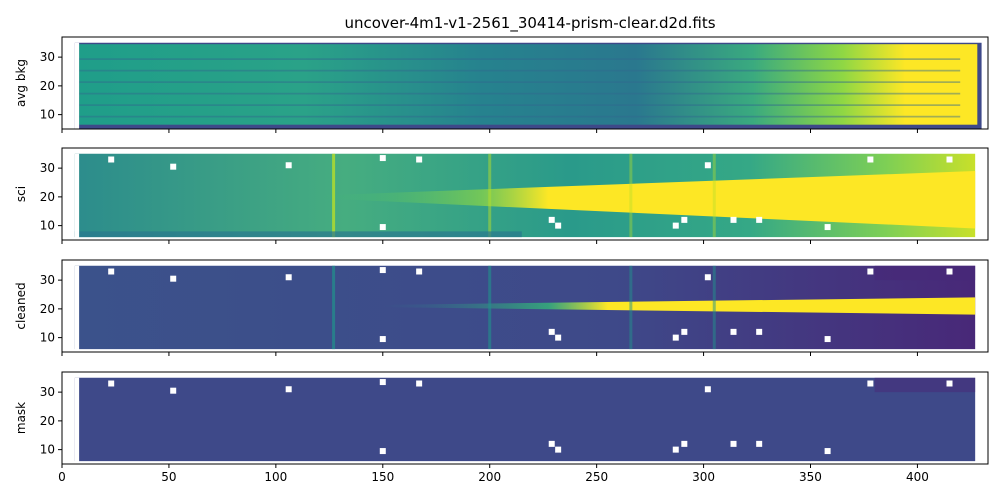  Describe the element at coordinates (275, 477) in the screenshot. I see `x-tick-label: 100` at that location.